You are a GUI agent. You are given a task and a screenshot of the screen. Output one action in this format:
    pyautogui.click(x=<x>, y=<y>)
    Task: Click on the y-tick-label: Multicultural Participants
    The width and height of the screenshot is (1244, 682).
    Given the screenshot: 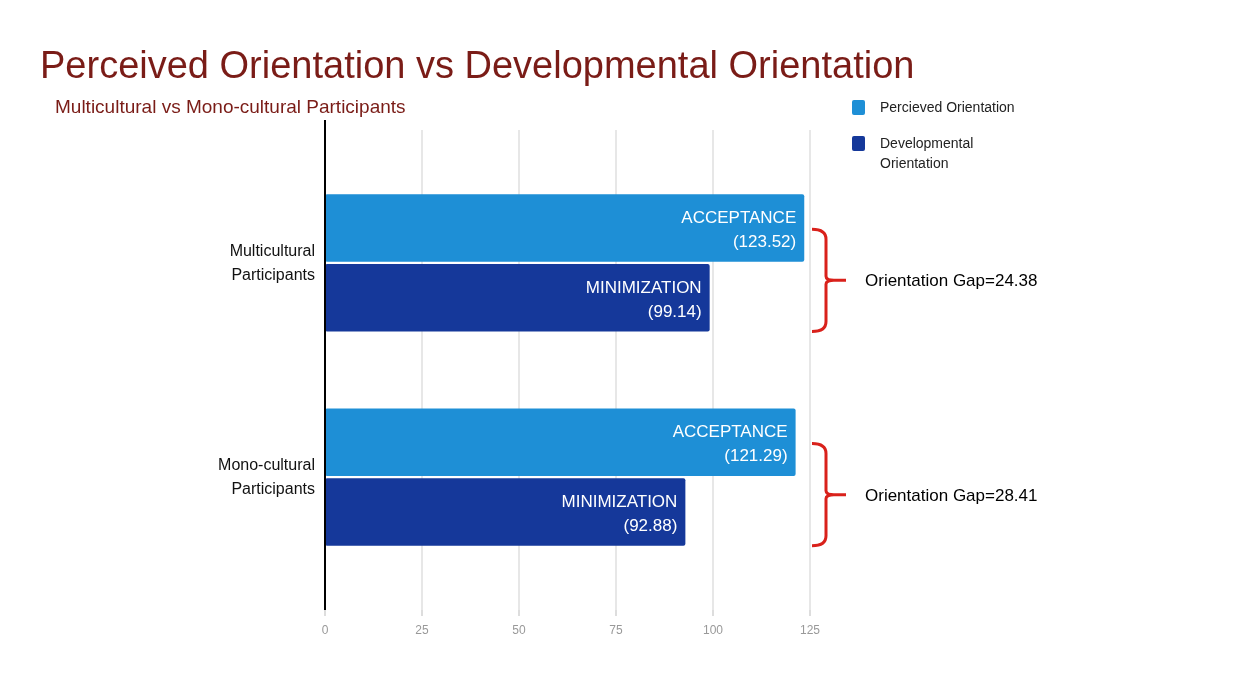 What is the action you would take?
    pyautogui.click(x=272, y=262)
    